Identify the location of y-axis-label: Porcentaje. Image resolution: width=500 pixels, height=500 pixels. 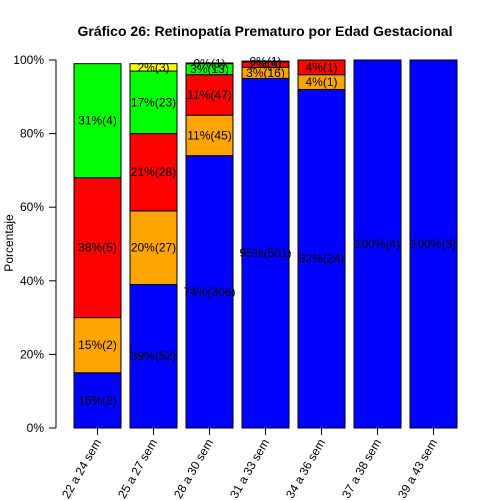
(9, 243).